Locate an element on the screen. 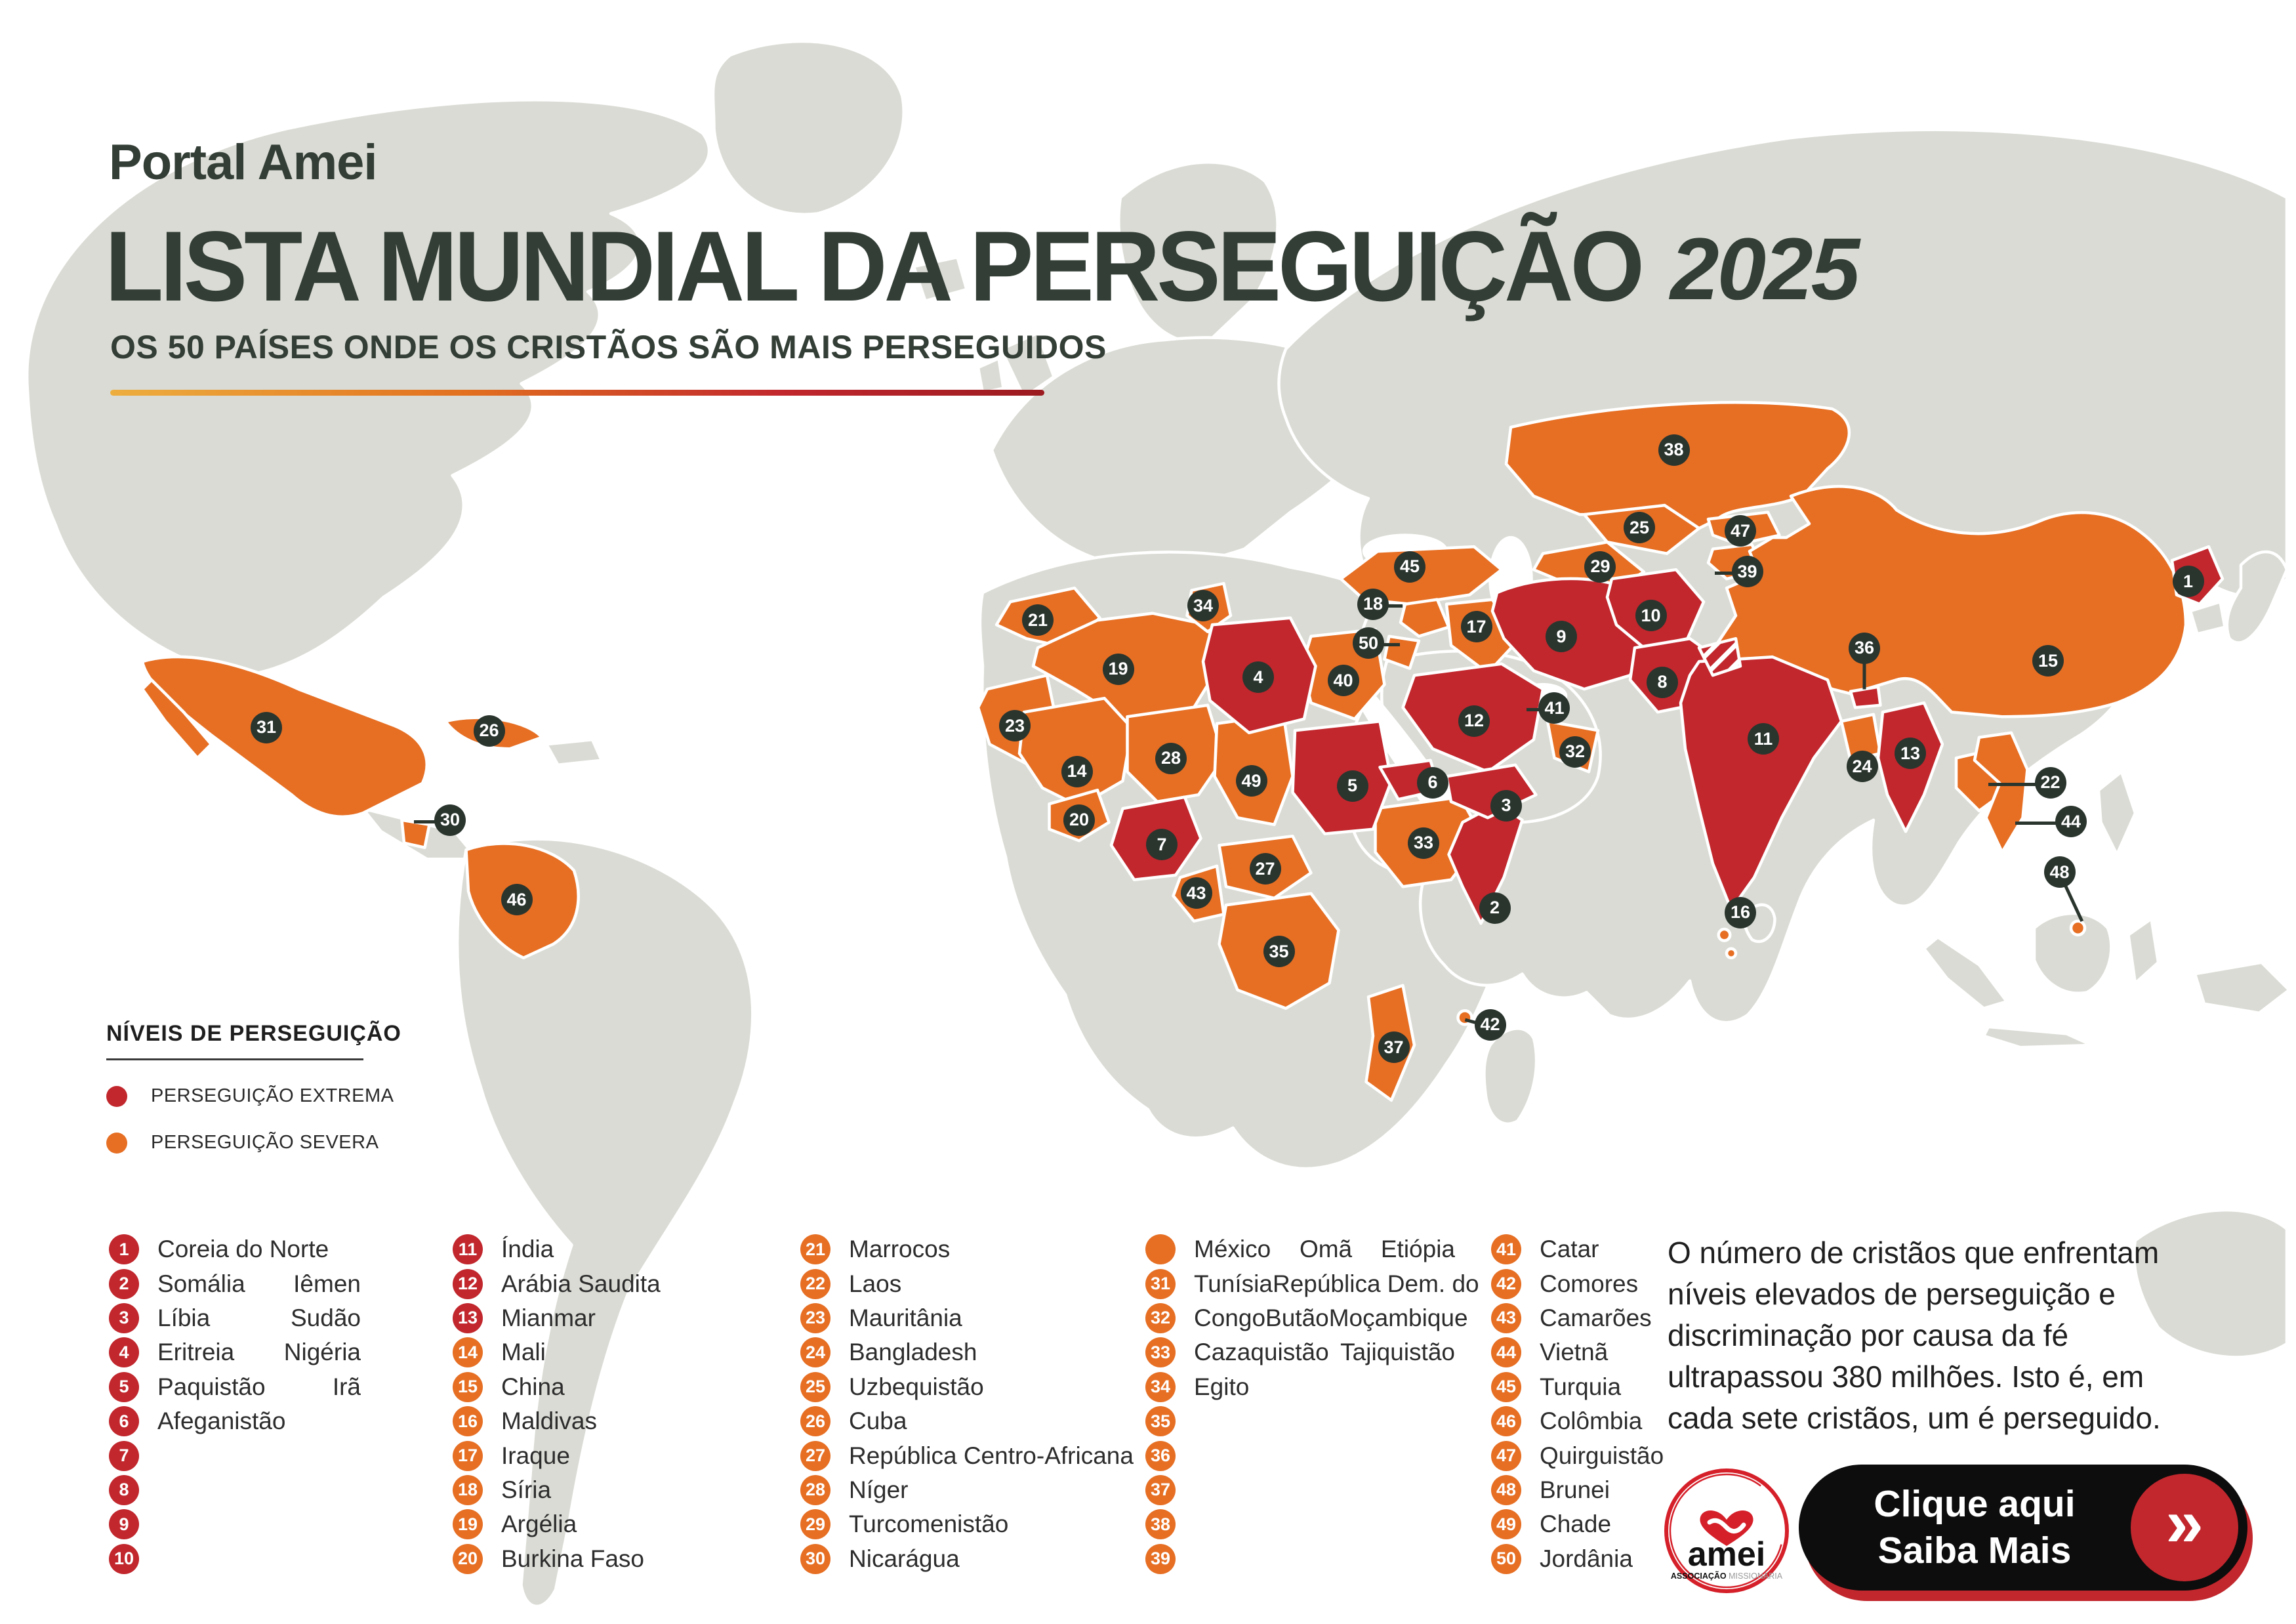  rank-label: Líbia Sudão is located at coordinates (259, 1317).